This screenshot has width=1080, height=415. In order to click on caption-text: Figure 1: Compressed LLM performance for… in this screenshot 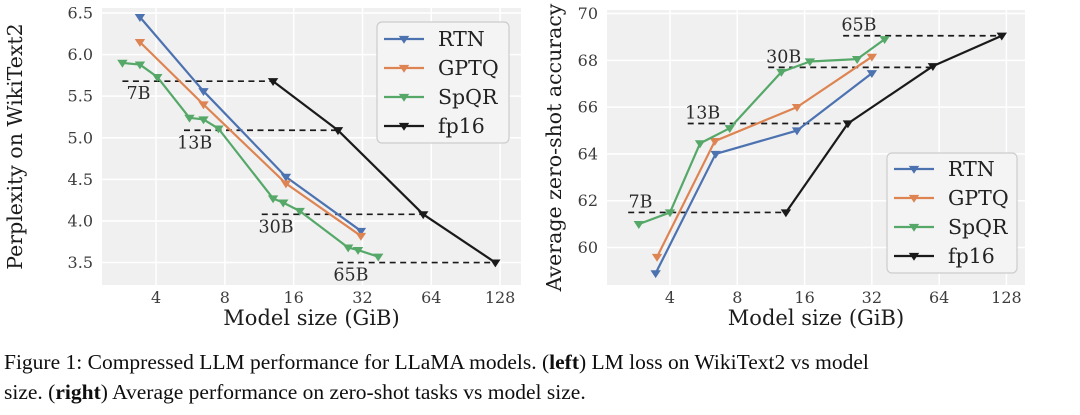, I will do `click(277, 362)`.